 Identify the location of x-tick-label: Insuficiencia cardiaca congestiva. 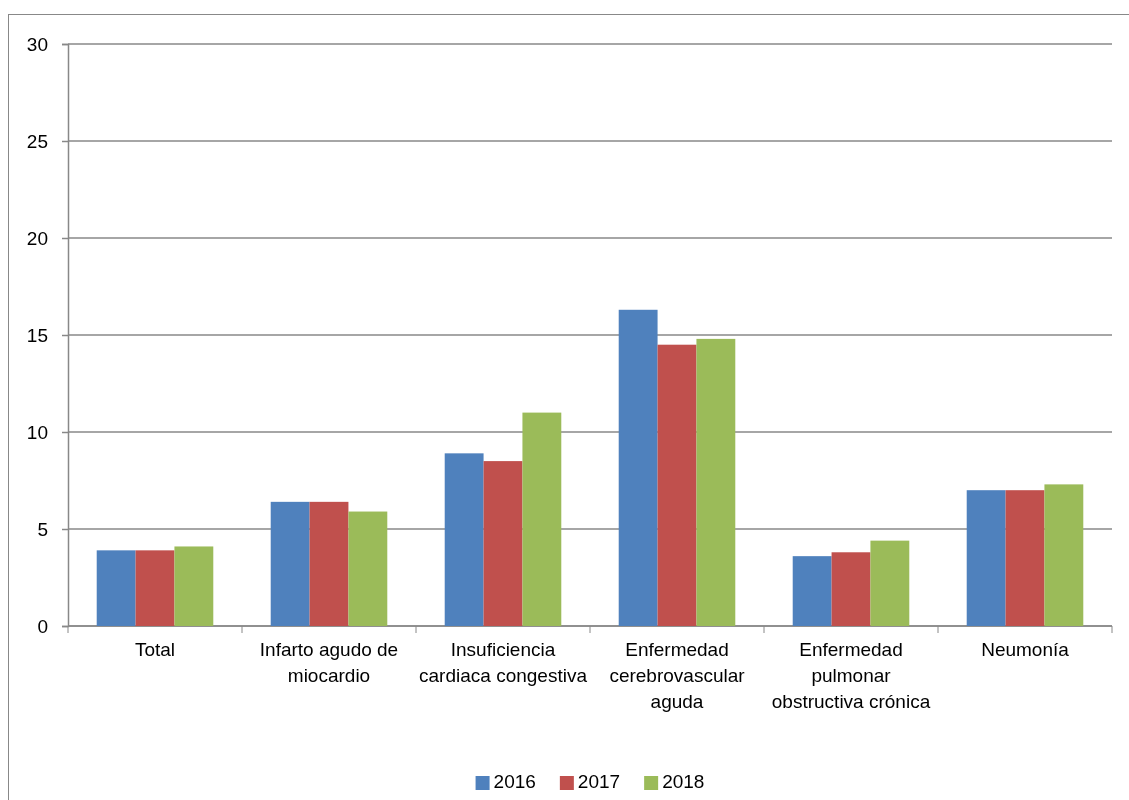
(503, 662).